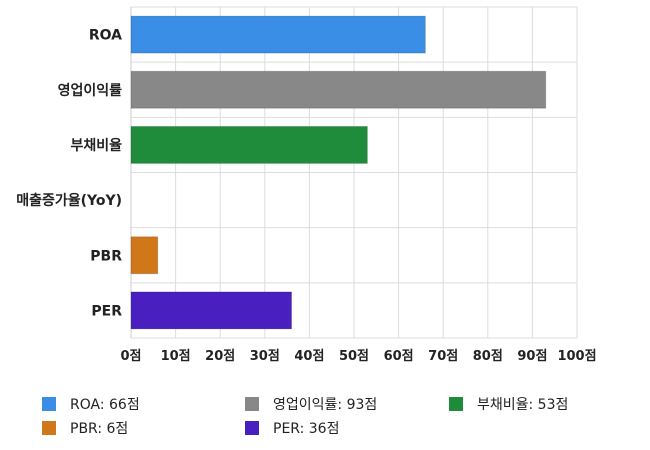 The image size is (650, 450). What do you see at coordinates (130, 356) in the screenshot?
I see `x-tick-label: 0점` at bounding box center [130, 356].